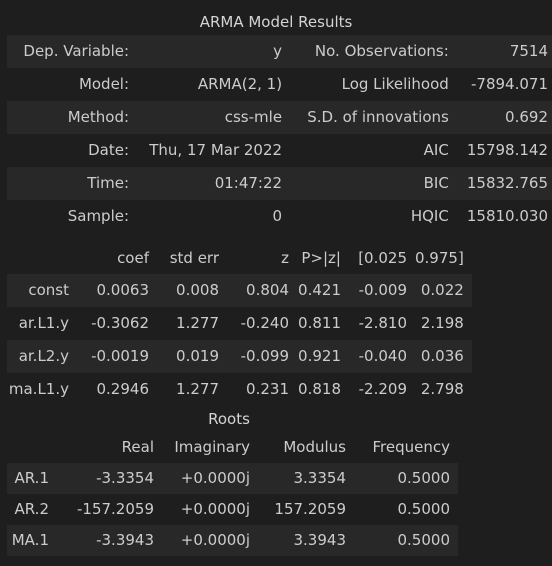 The width and height of the screenshot is (552, 566). Describe the element at coordinates (369, 51) in the screenshot. I see `row-label: No. Observations:` at that location.